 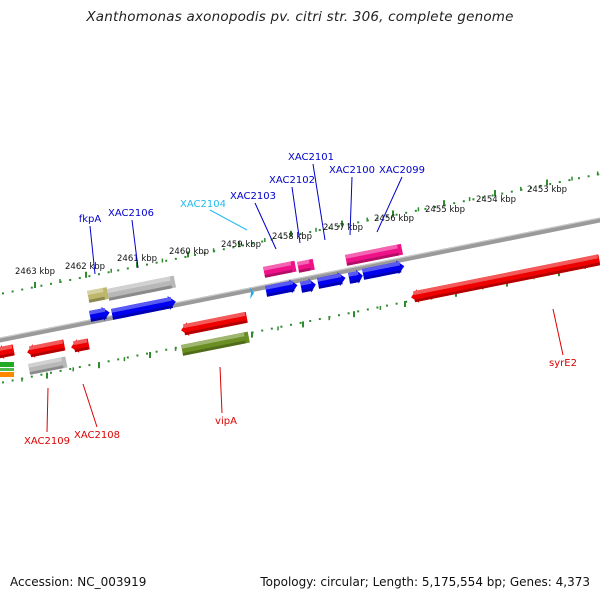 I want to click on feature-XAC2108-highlight, so click(x=80, y=342).